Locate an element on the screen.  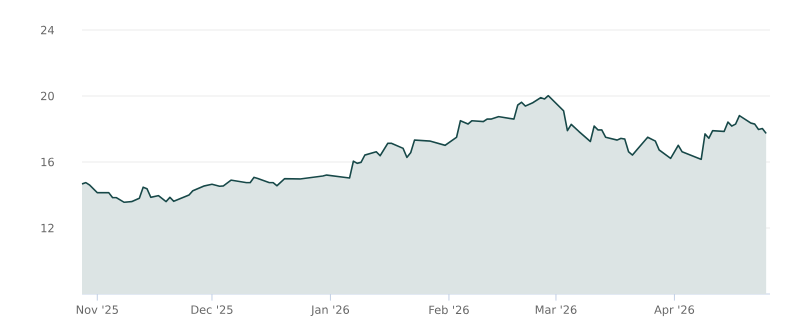
x-tick-label: Mar '26 is located at coordinates (556, 309).